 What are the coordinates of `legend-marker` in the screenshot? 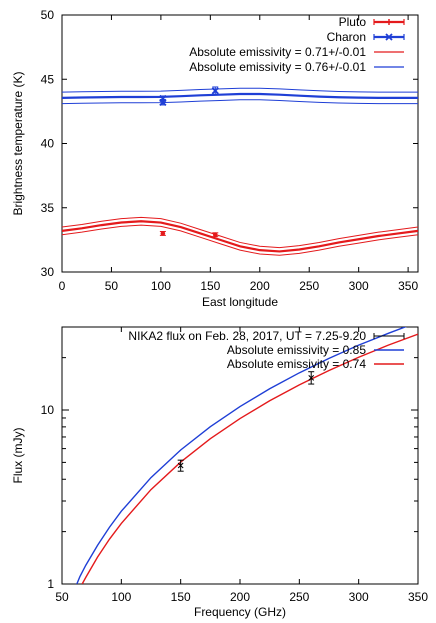 It's located at (389, 37).